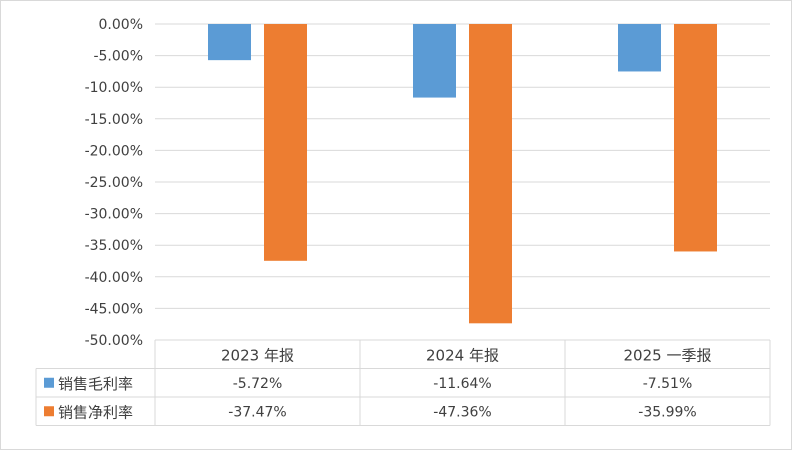 This screenshot has width=794, height=452. Describe the element at coordinates (462, 412) in the screenshot. I see `data-label: -47.36%` at that location.